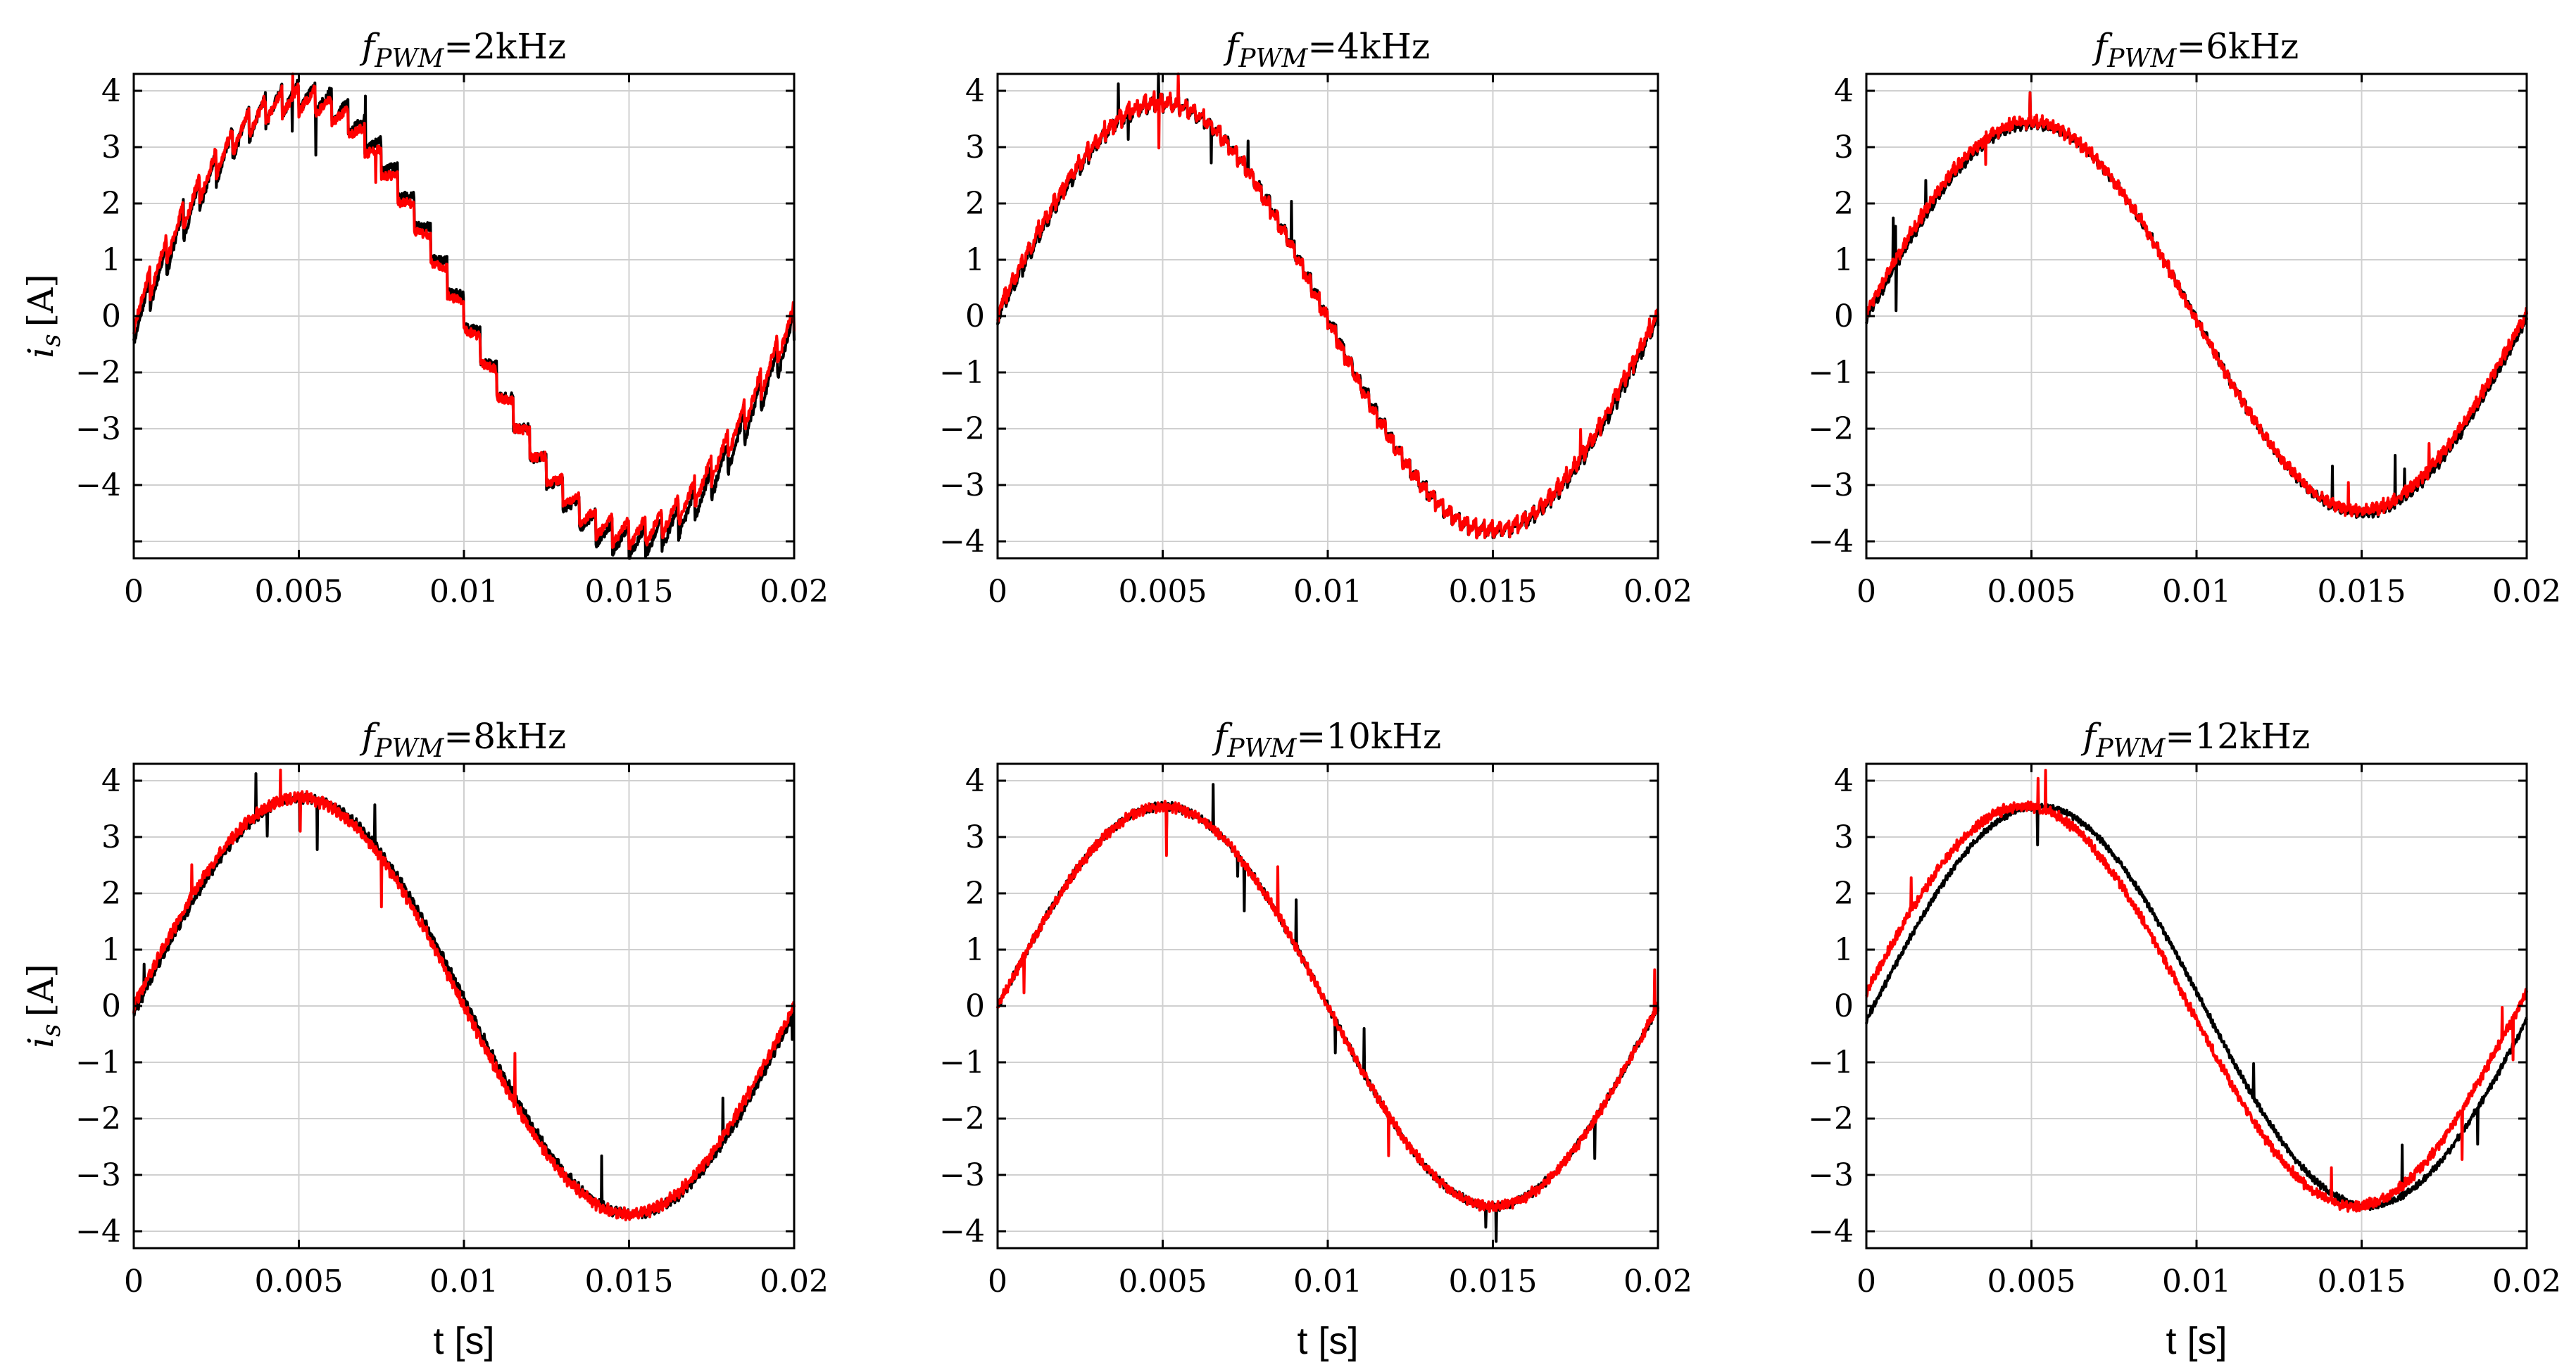 This screenshot has height=1365, width=2576. What do you see at coordinates (1383, 46) in the screenshot?
I see `title-value: 4kHz` at bounding box center [1383, 46].